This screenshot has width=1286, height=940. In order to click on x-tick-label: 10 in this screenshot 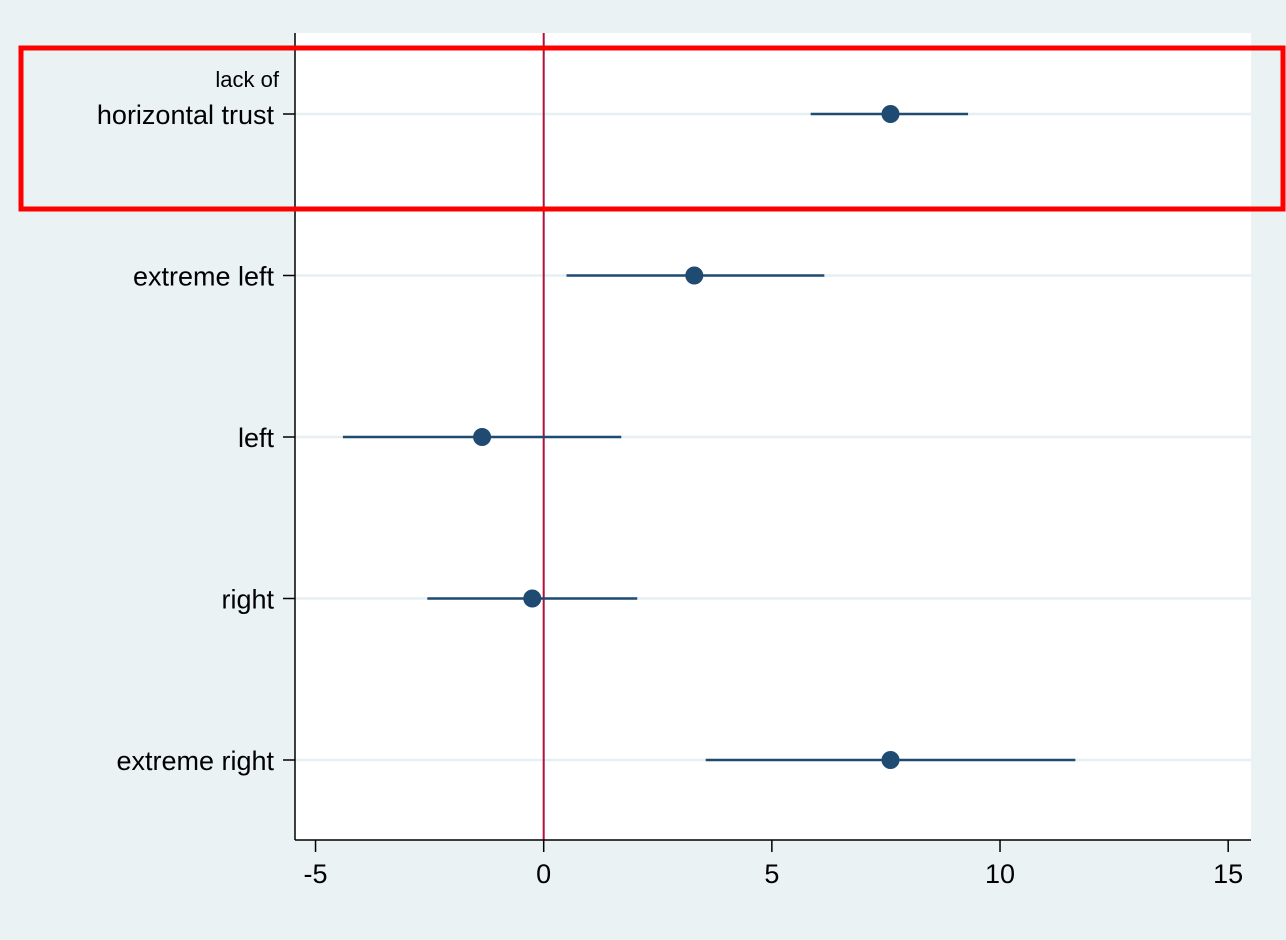, I will do `click(1000, 874)`.